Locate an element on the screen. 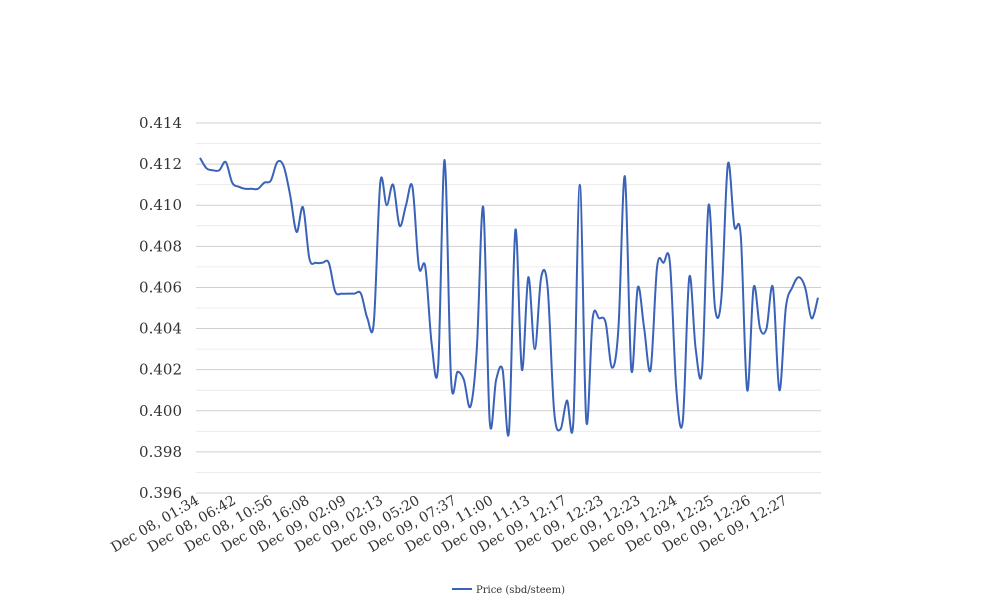  legend: Price (sbd/steem) is located at coordinates (508, 590).